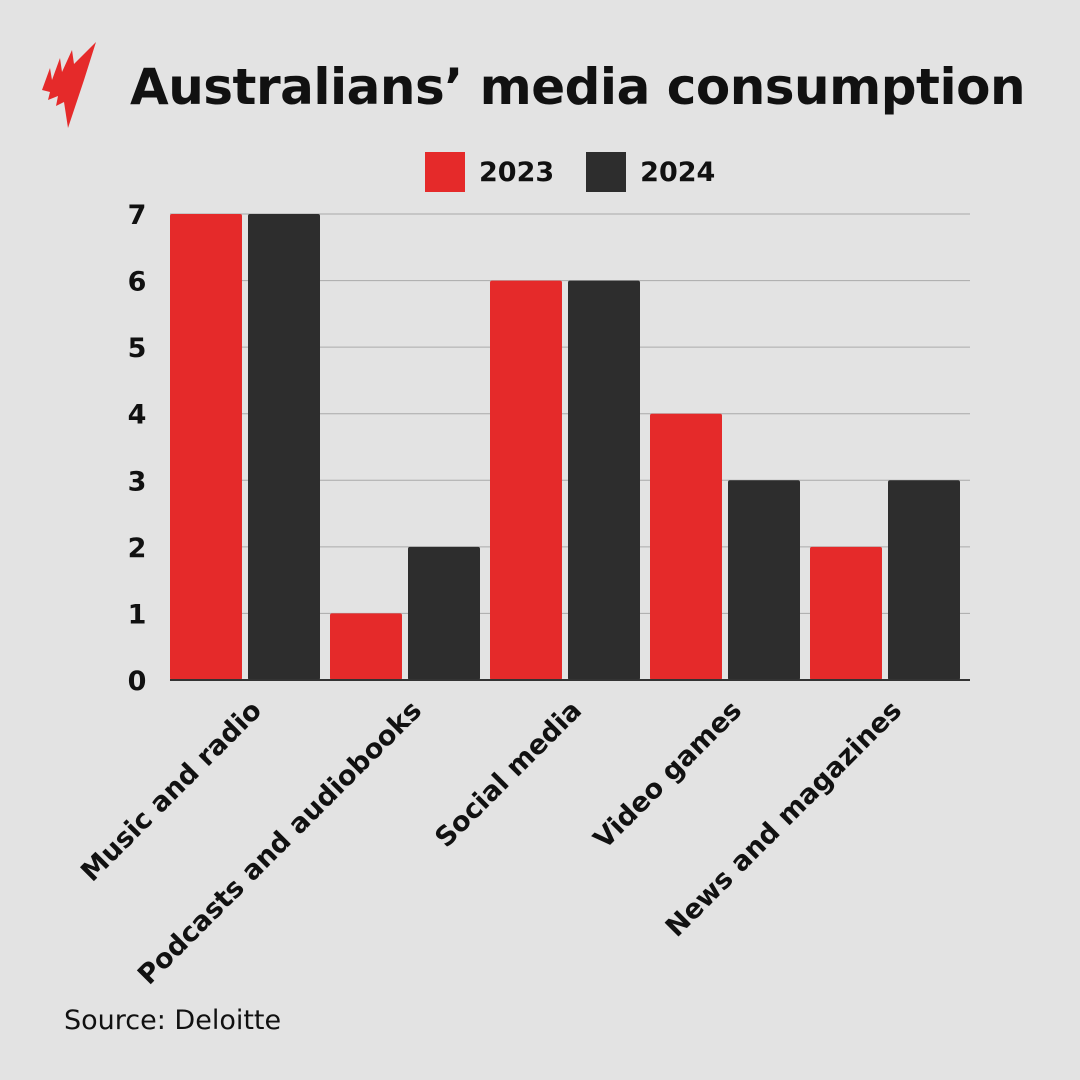 The width and height of the screenshot is (1080, 1080). I want to click on source-note: Source: Deloitte, so click(173, 1020).